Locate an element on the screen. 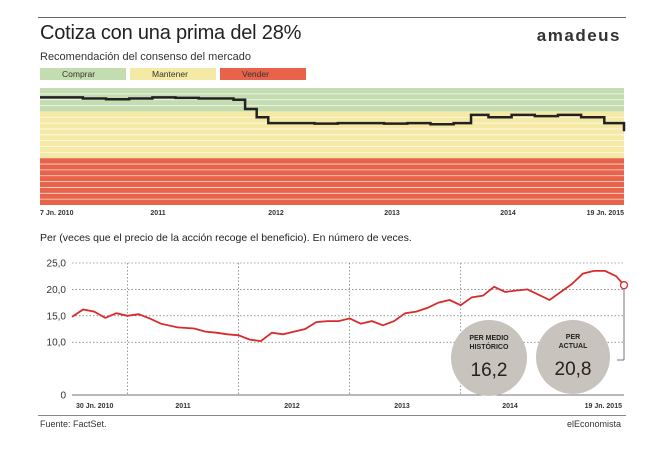 This screenshot has width=665, height=450. y-tick-label: 10,0 is located at coordinates (57, 343).